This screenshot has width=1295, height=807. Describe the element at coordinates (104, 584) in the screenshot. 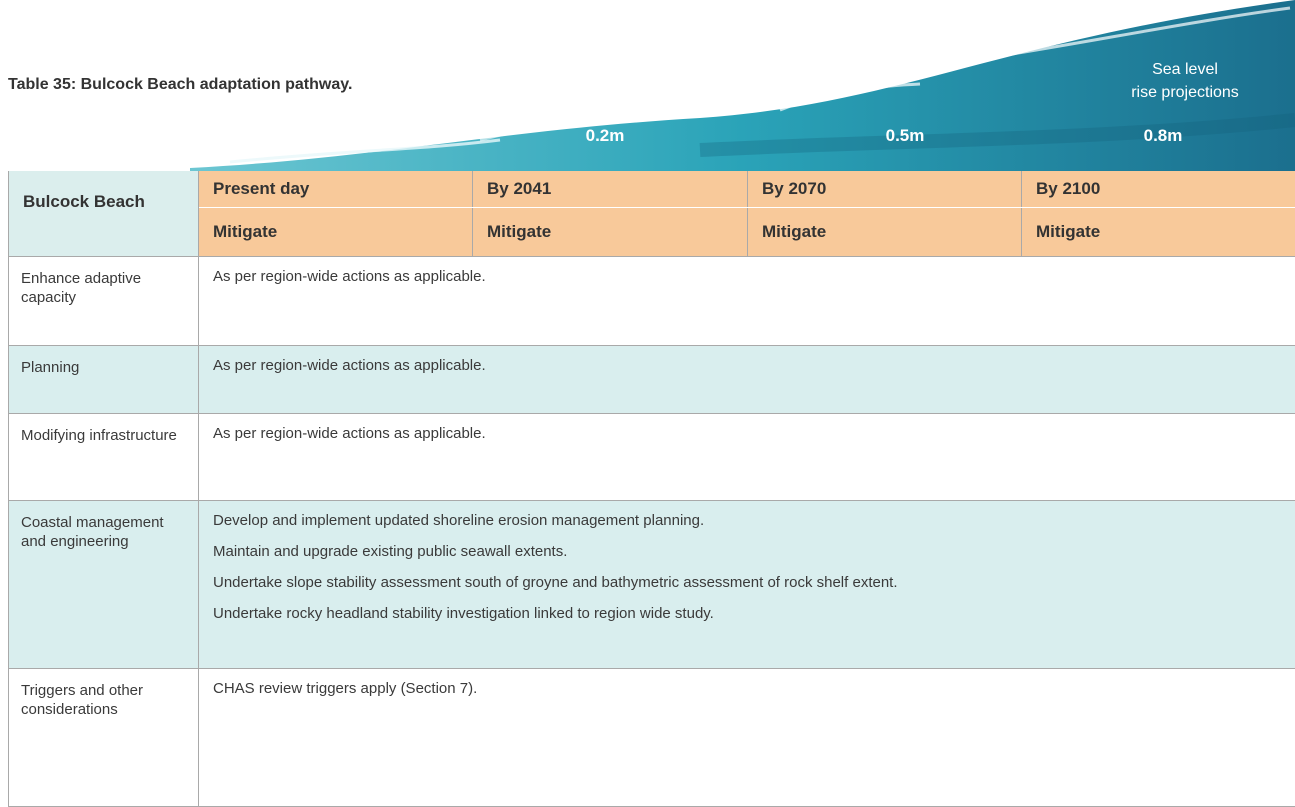

I see `row-label: Coastal management and engineering` at that location.